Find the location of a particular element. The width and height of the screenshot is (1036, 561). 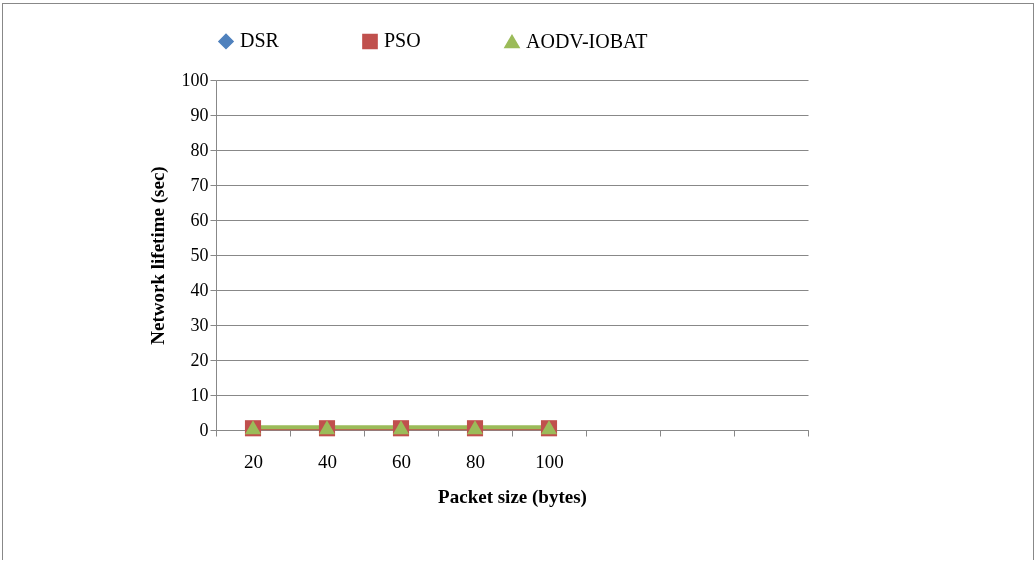

y-tick-label: 70 is located at coordinates (199, 184).